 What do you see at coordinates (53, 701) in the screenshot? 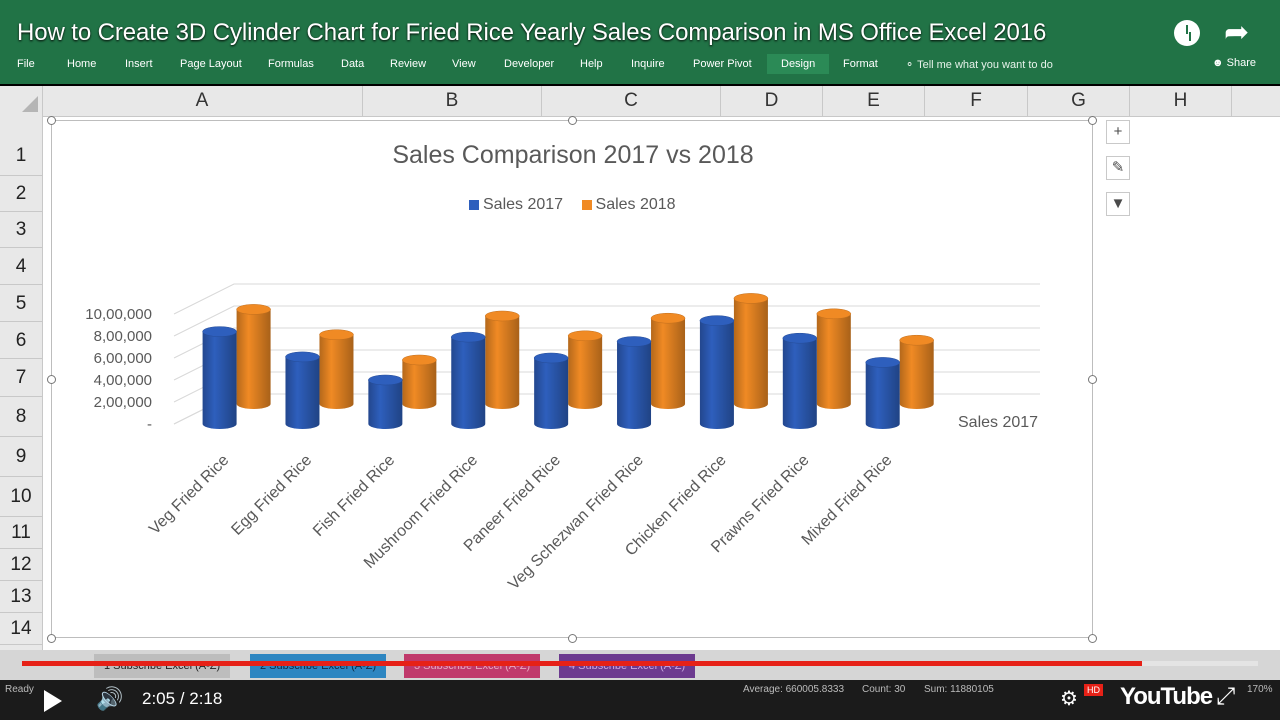
I see `play-icon` at bounding box center [53, 701].